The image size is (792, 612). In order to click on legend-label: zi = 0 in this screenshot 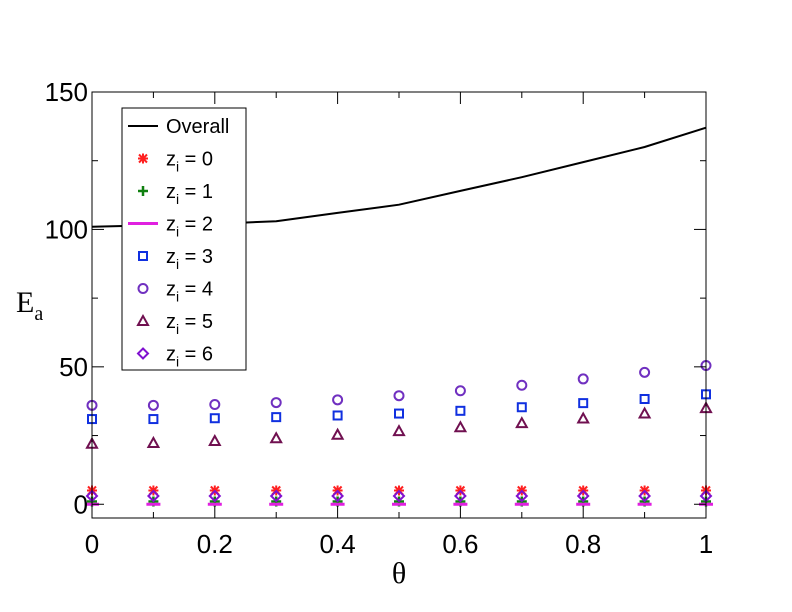, I will do `click(189, 162)`.